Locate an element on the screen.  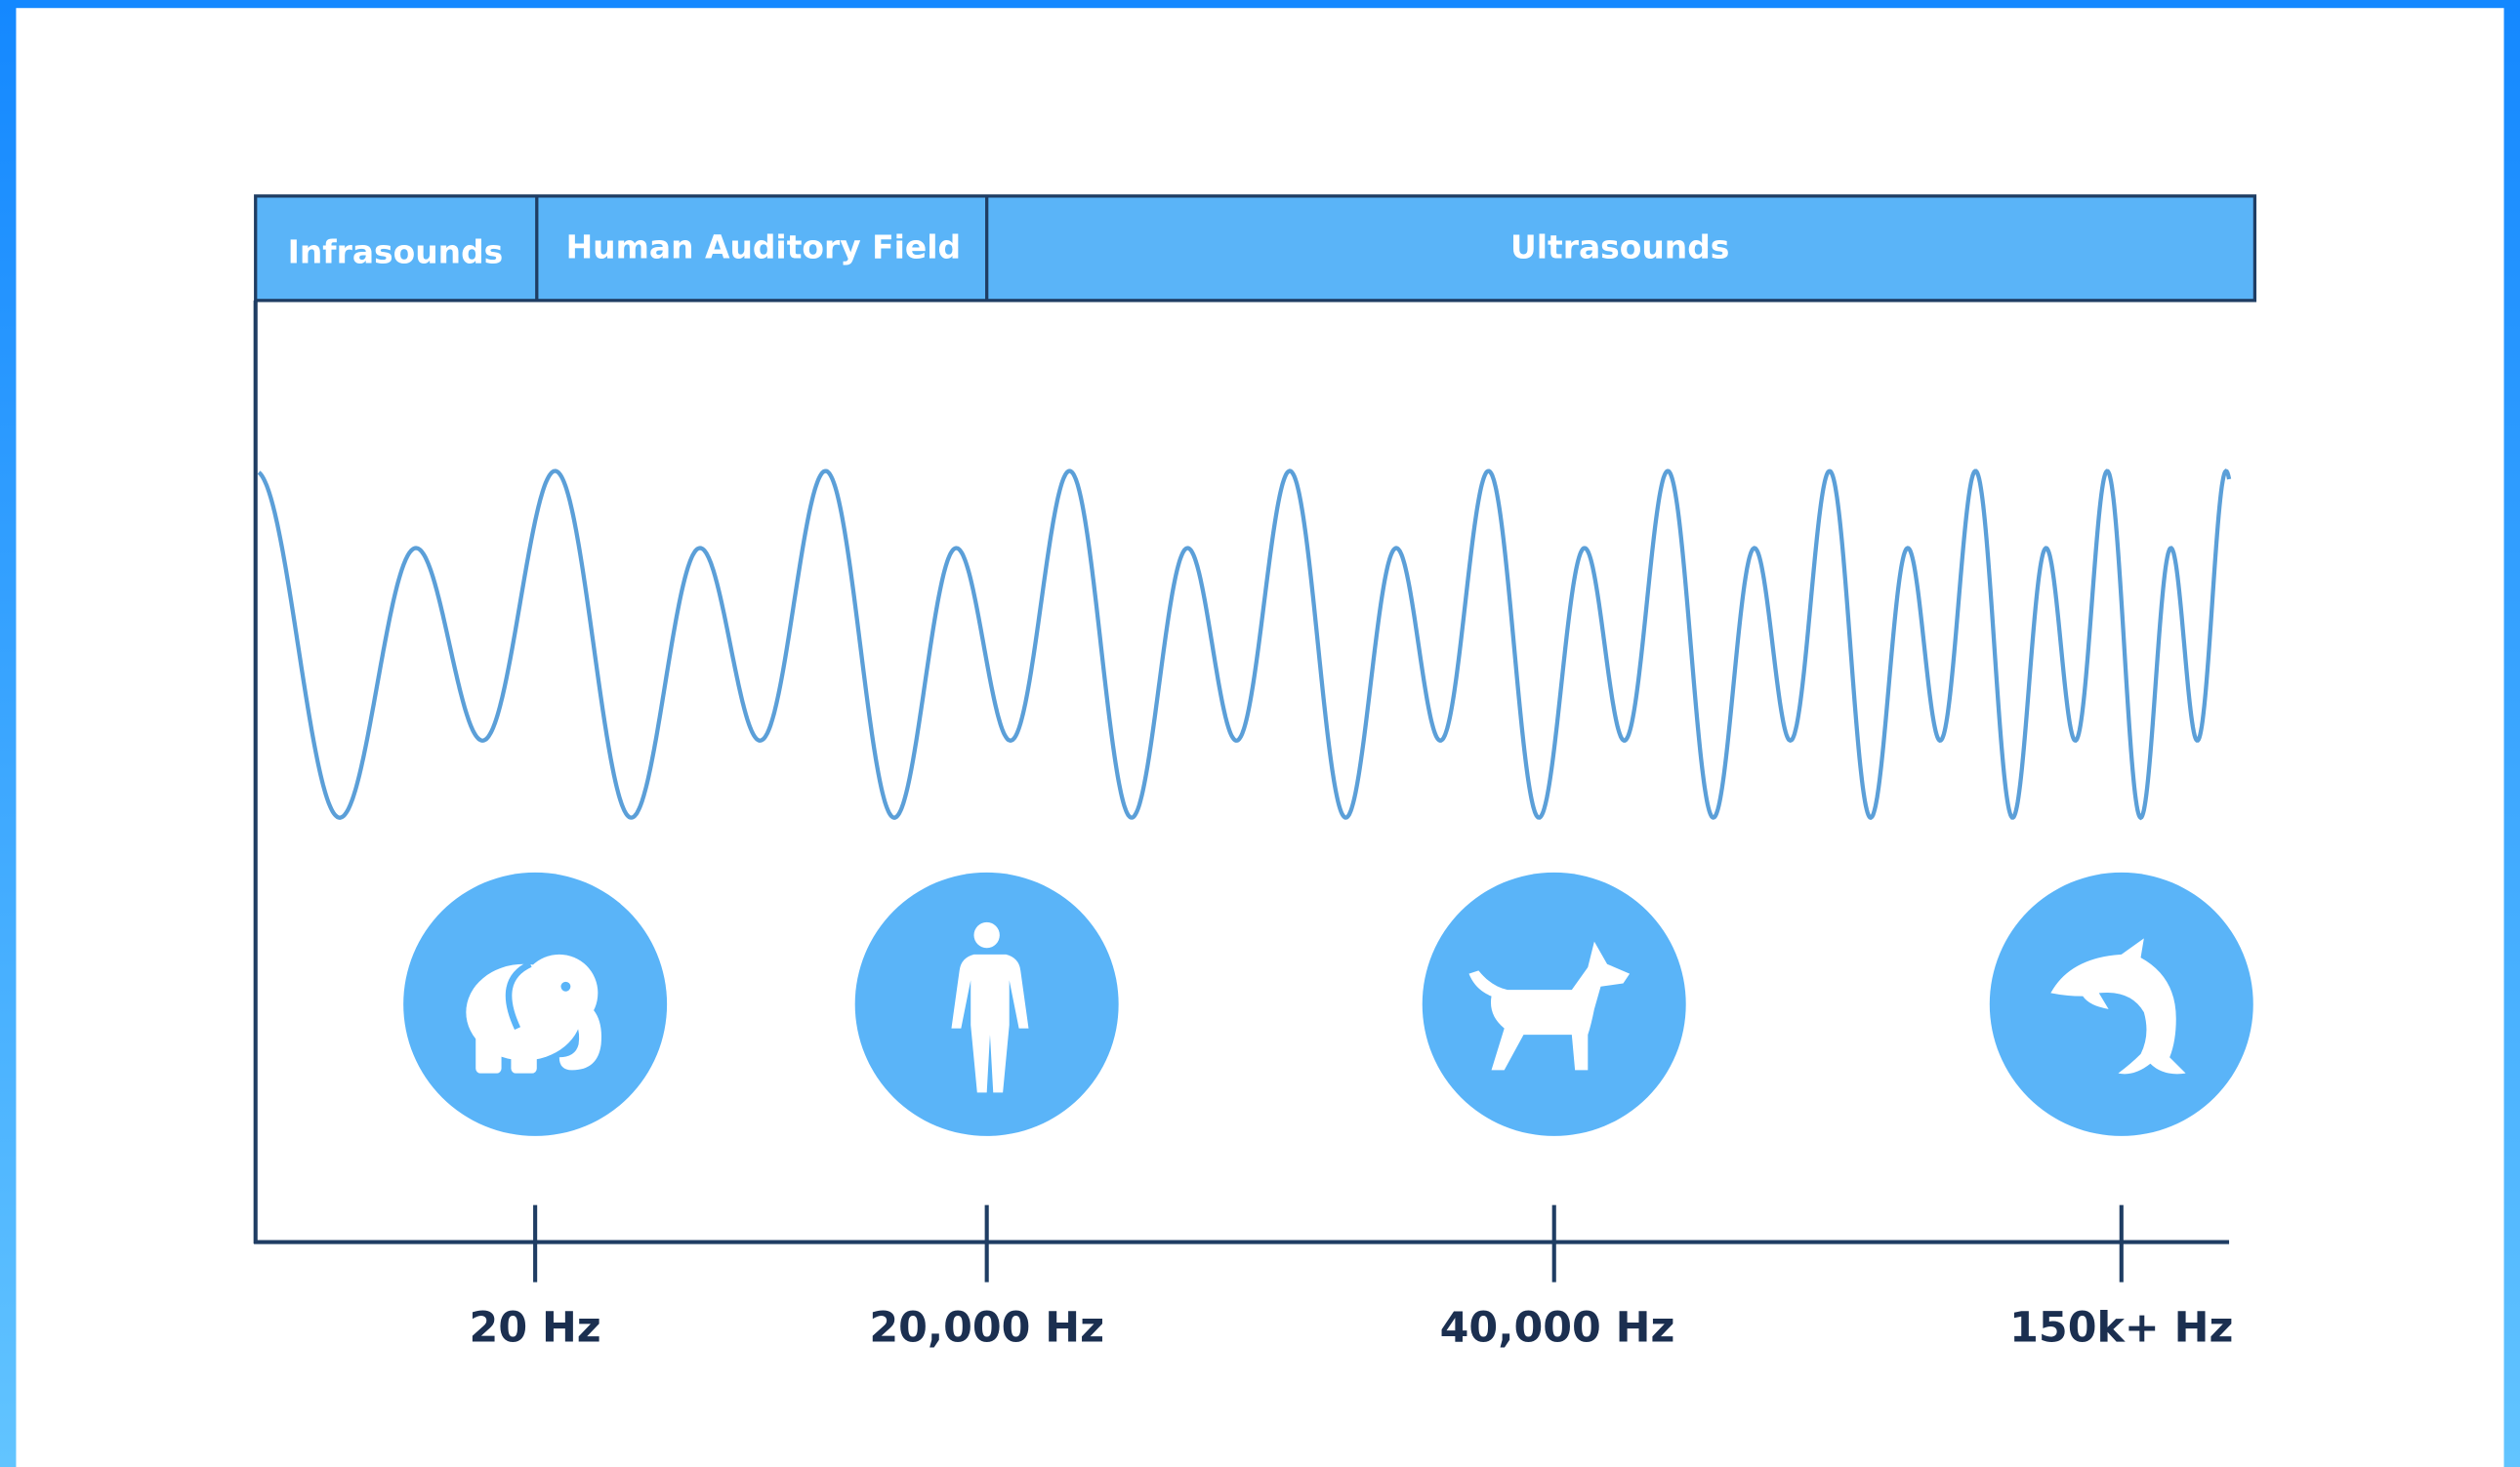
dolphin-icon is located at coordinates (2121, 1004).